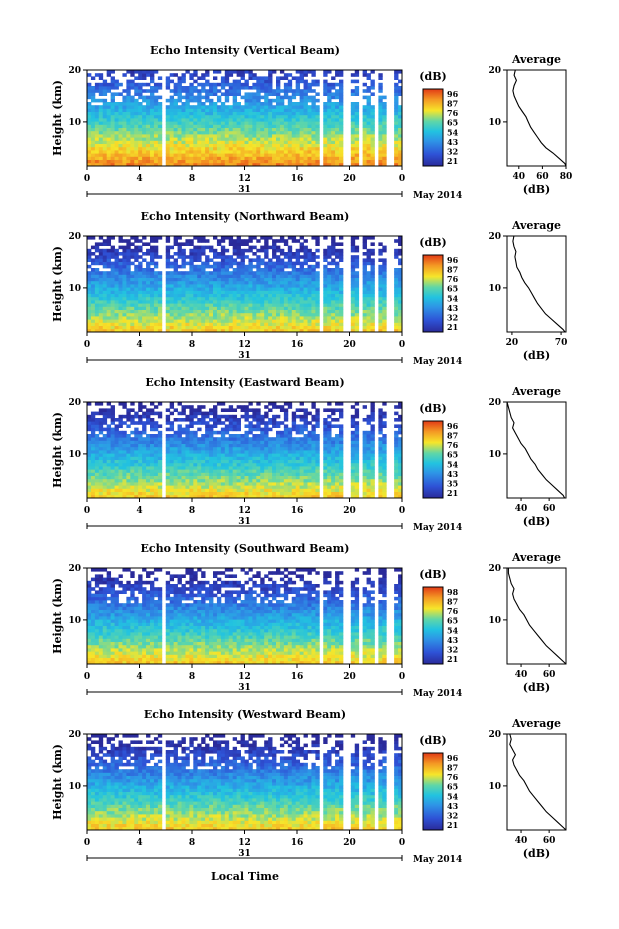 This screenshot has height=929, width=619. What do you see at coordinates (452, 151) in the screenshot?
I see `colorbar-tick-label: 32` at bounding box center [452, 151].